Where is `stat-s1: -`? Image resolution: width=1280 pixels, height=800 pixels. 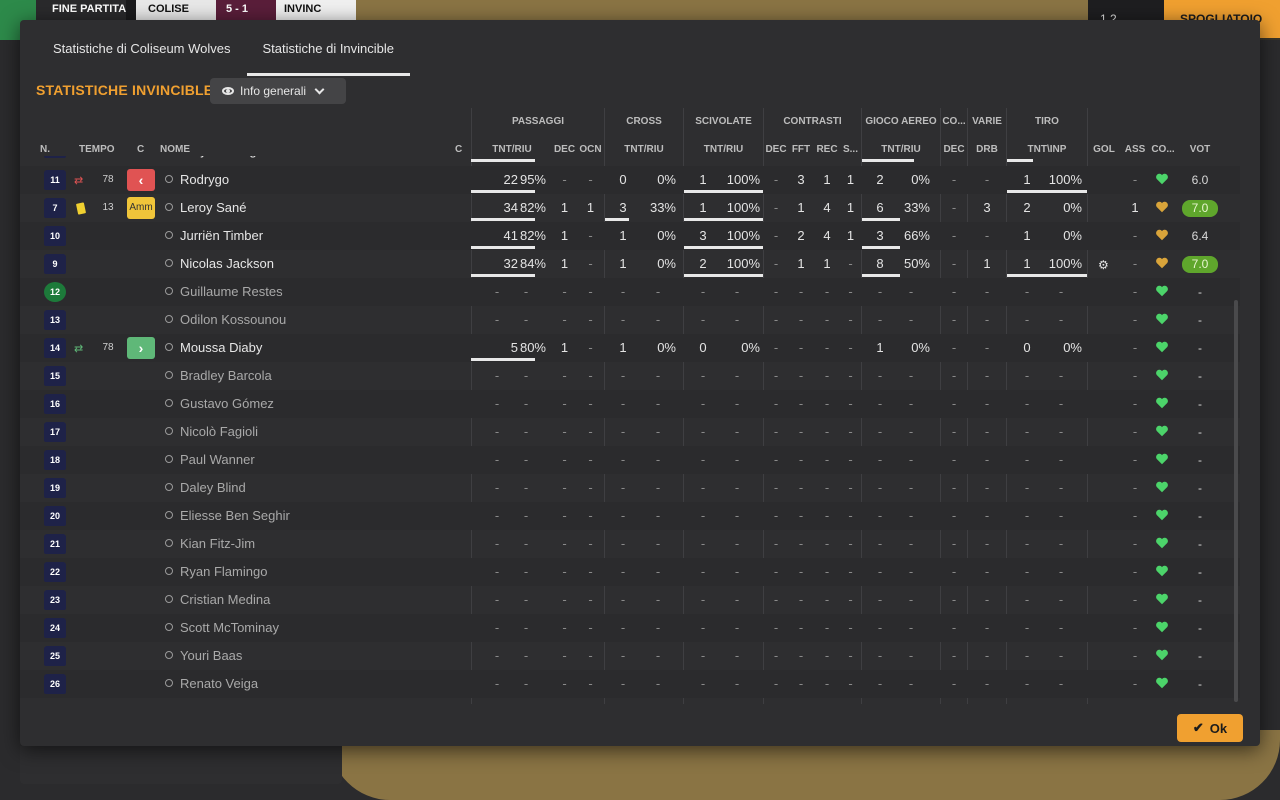 stat-s1: - is located at coordinates (703, 627).